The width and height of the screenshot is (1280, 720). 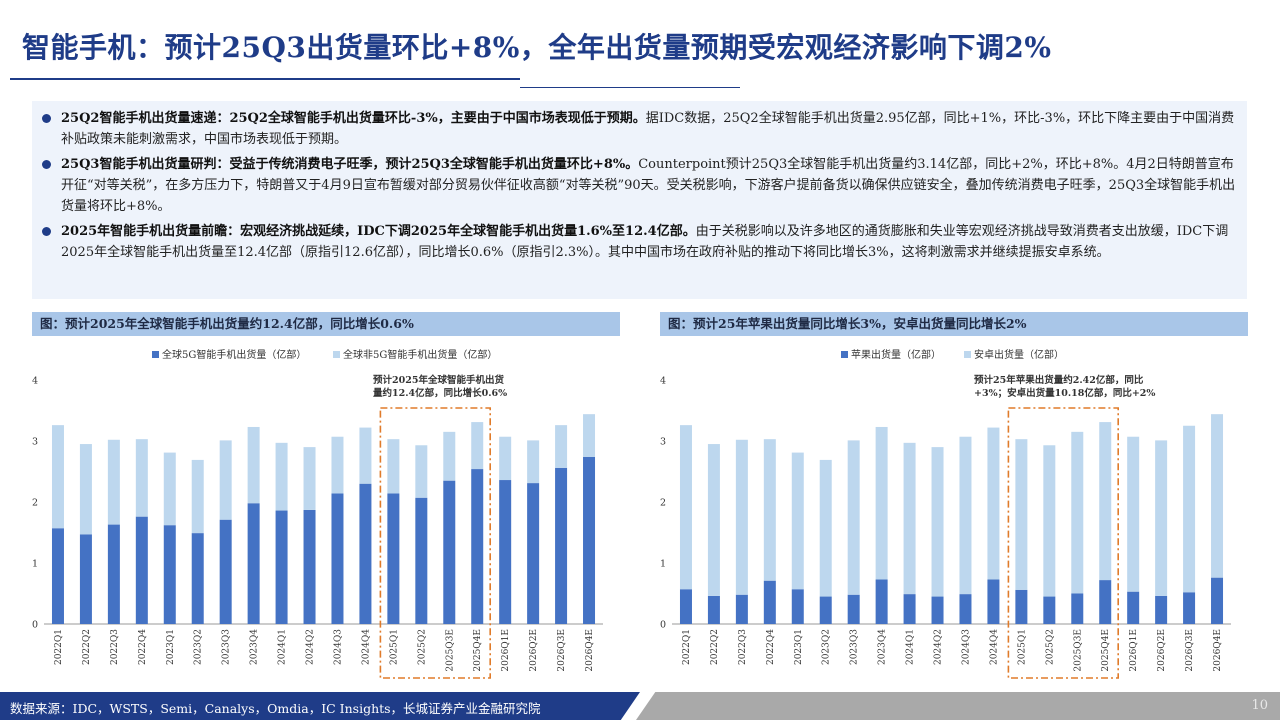 I want to click on title-divider-secondary, so click(x=630, y=87).